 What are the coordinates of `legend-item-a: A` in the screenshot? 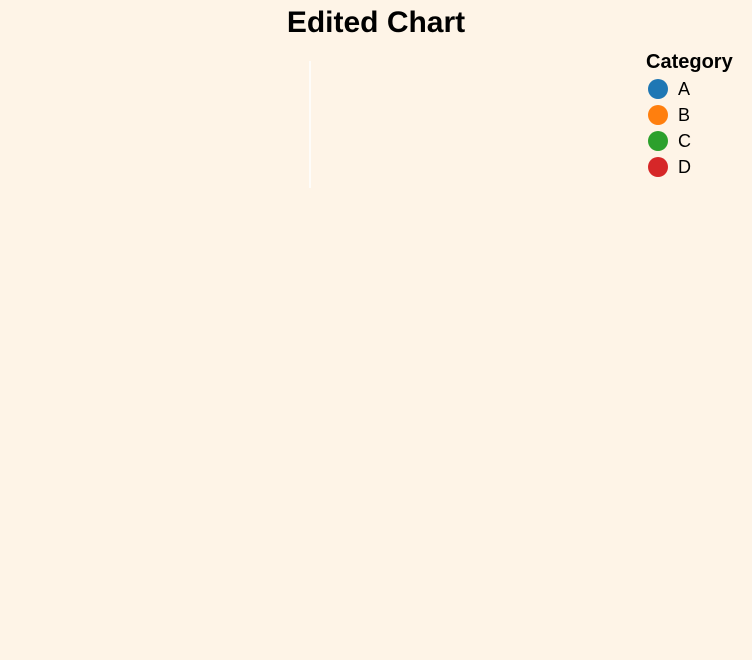 It's located at (698, 89).